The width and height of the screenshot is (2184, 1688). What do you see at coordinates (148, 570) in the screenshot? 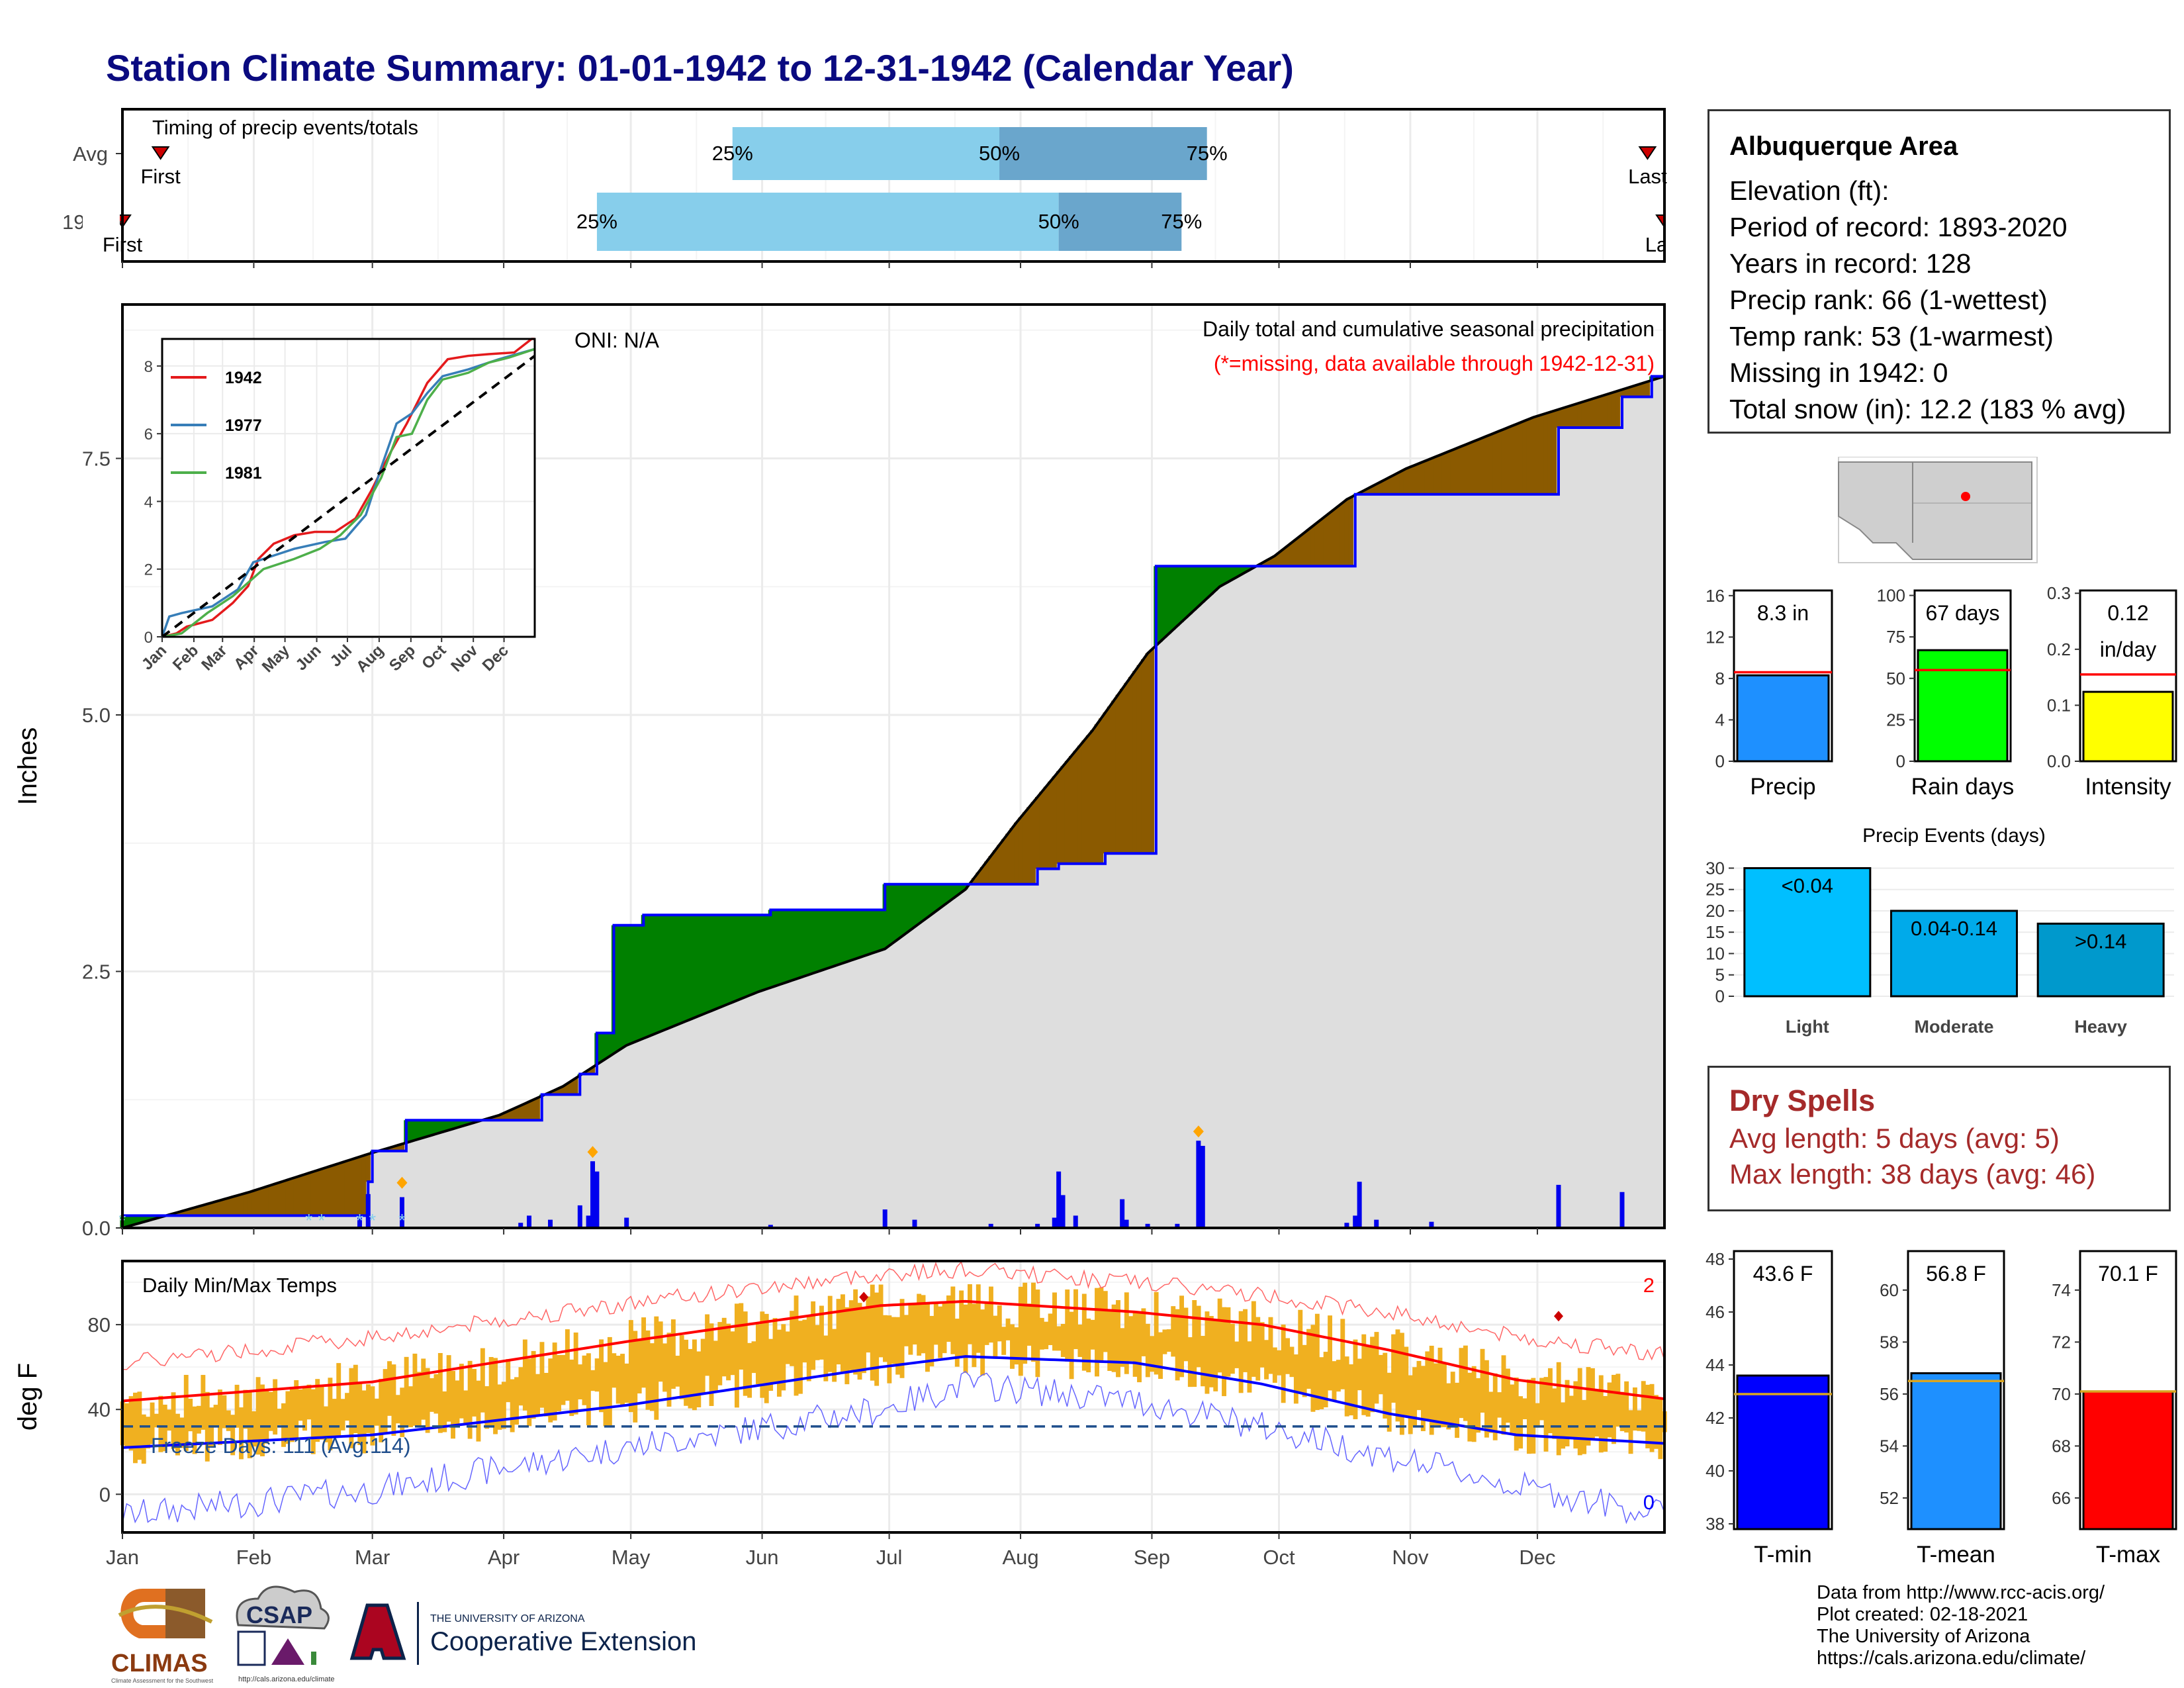
I see `inset-y-tick-label: 2` at bounding box center [148, 570].